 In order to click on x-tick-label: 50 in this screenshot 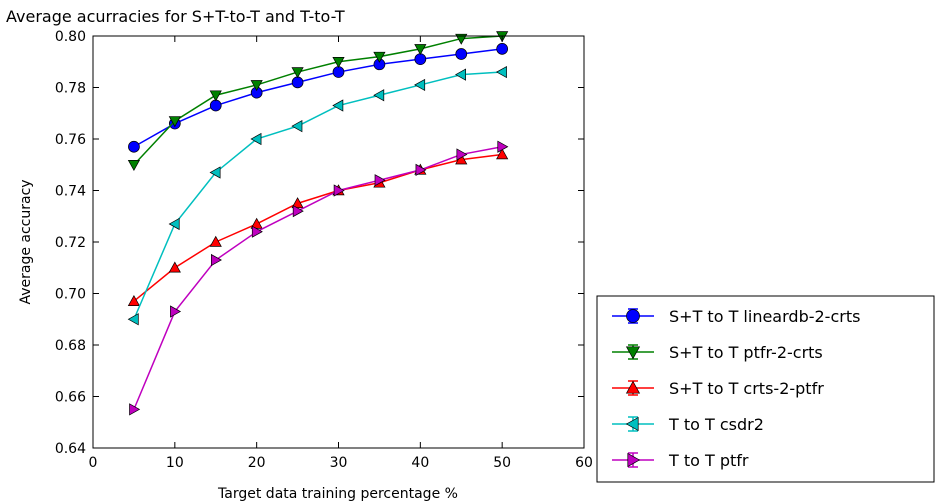, I will do `click(502, 463)`.